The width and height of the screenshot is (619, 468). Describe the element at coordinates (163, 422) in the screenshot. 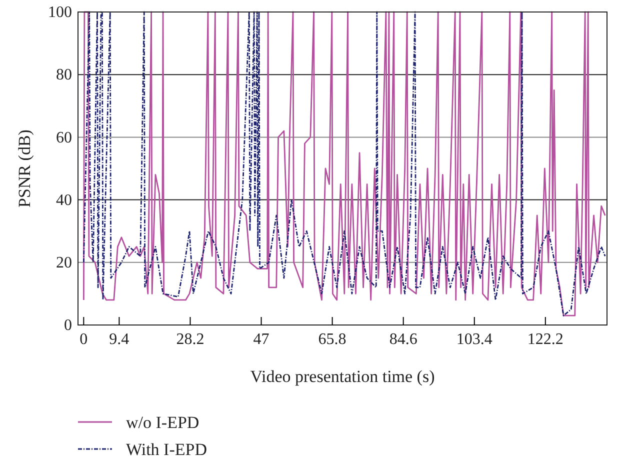

I see `legend-label: w/o I-EPD` at that location.